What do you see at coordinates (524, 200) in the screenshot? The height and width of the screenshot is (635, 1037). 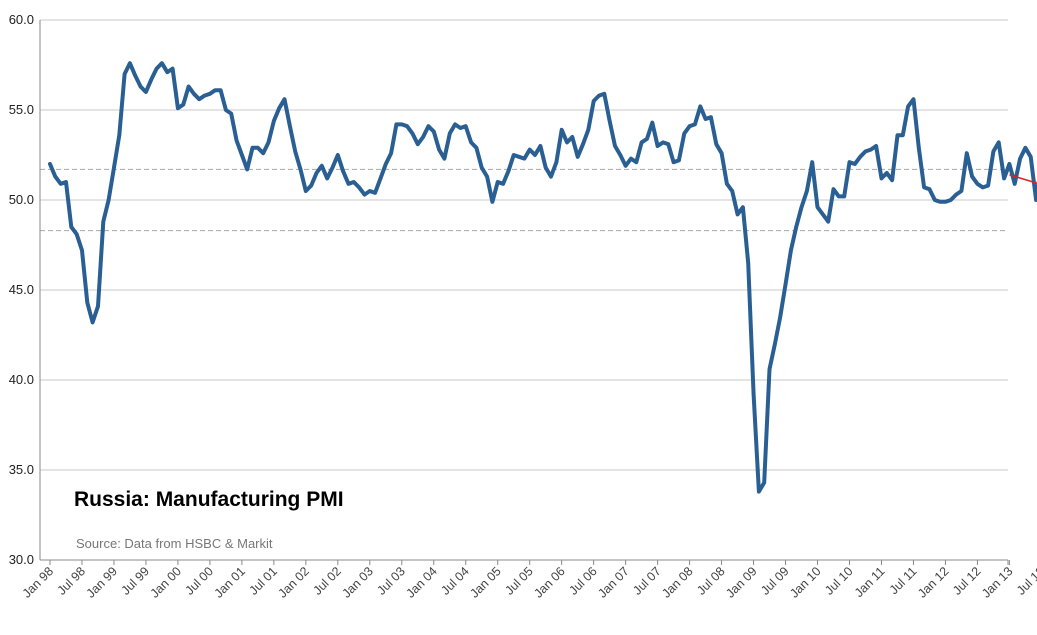 I see `reference-lines` at bounding box center [524, 200].